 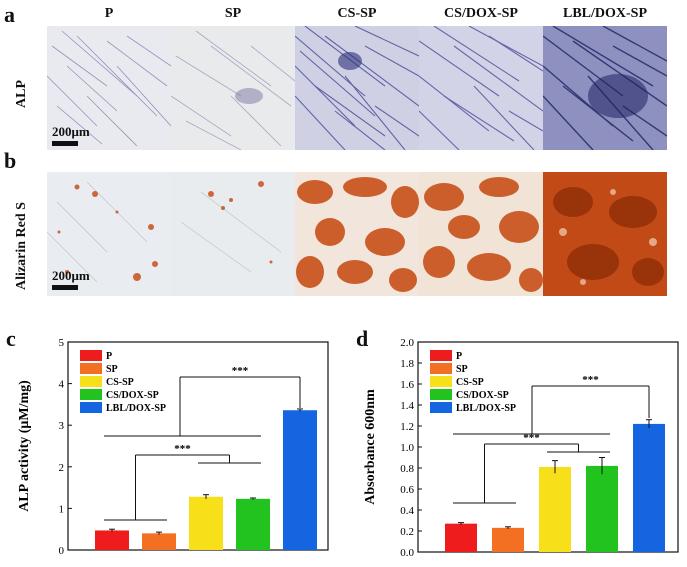 What do you see at coordinates (362, 338) in the screenshot?
I see `panel-label-d: d` at bounding box center [362, 338].